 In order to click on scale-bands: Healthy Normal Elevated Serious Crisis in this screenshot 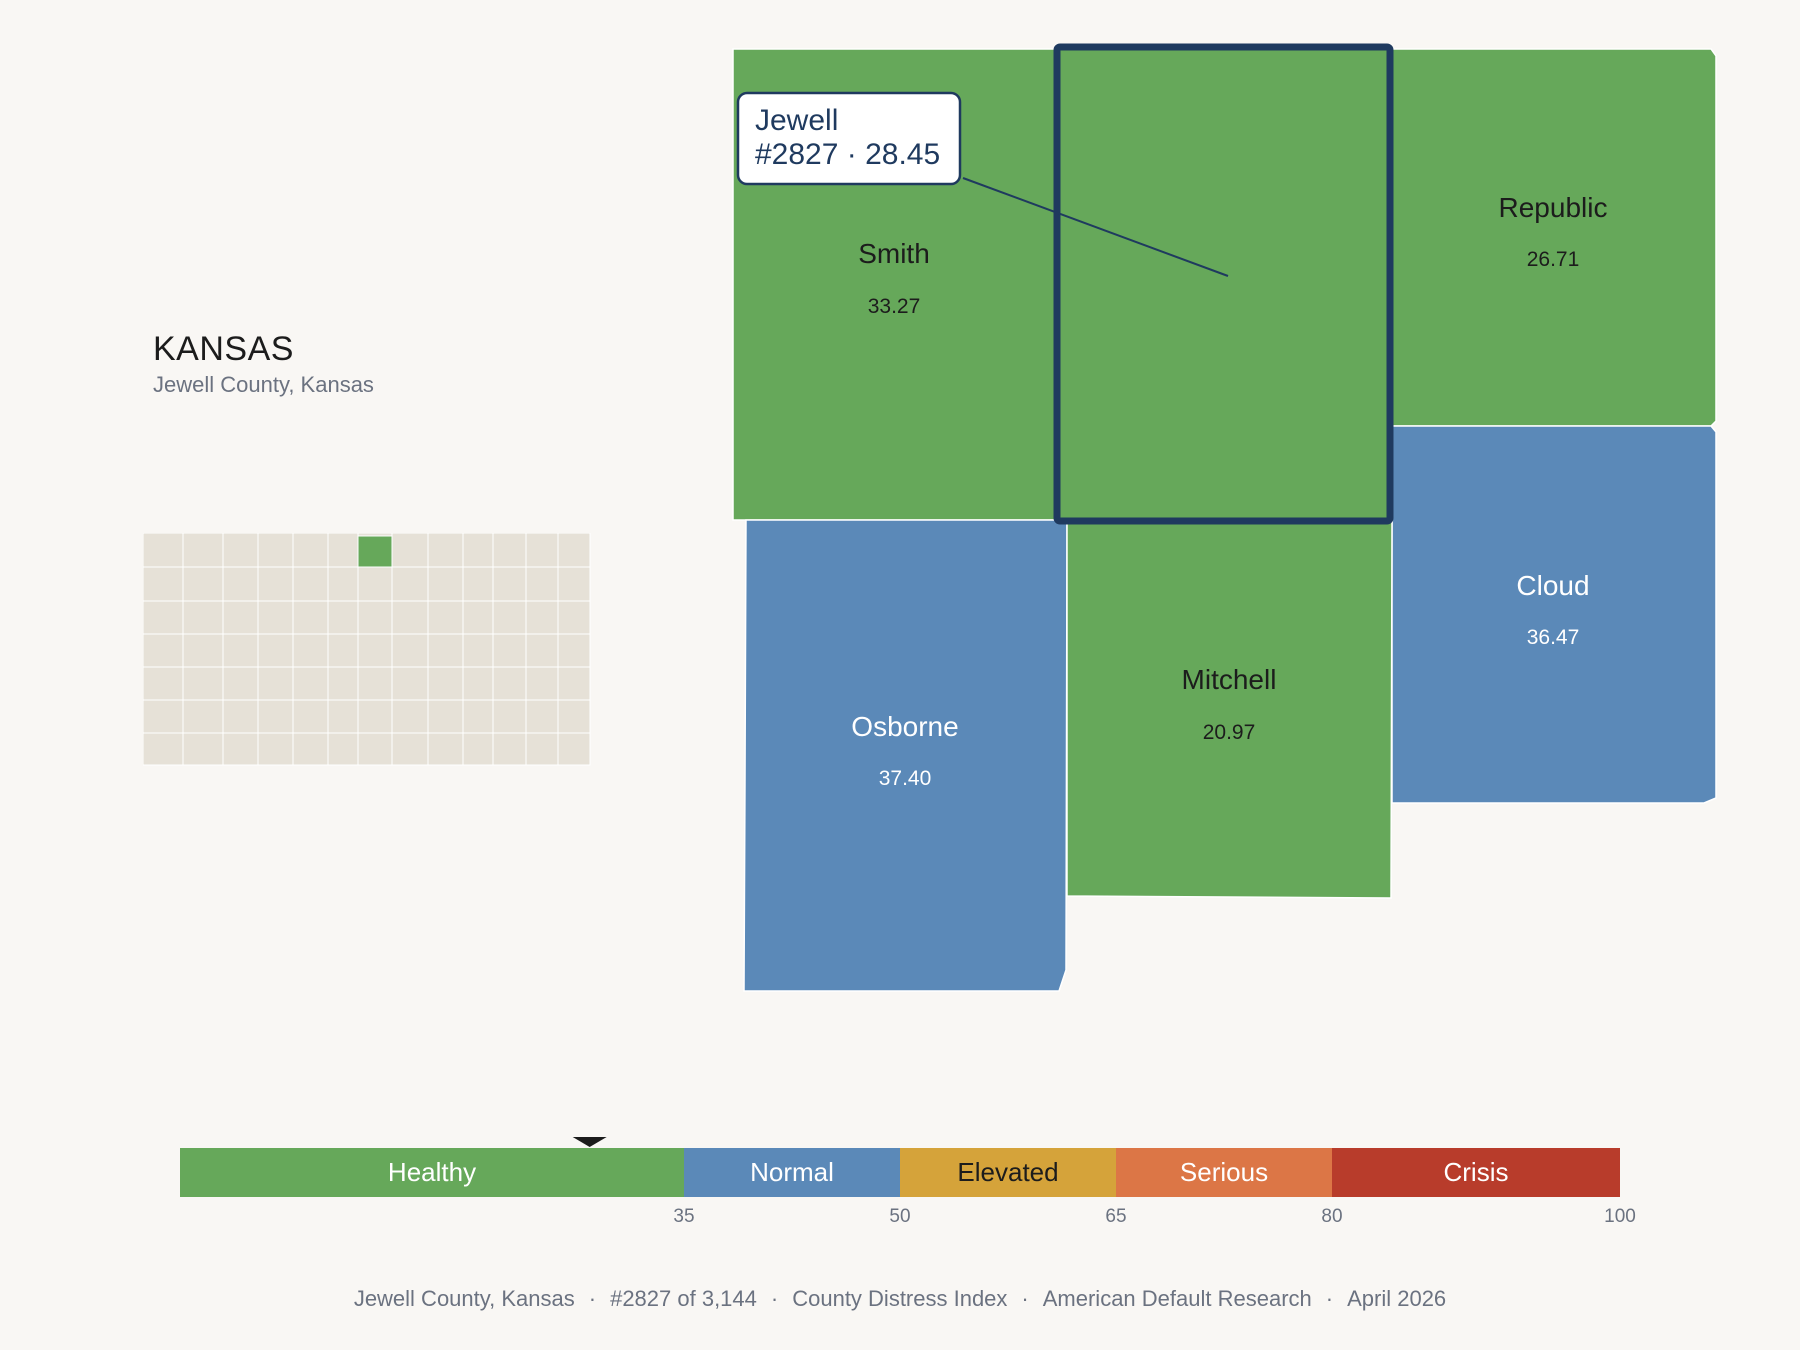, I will do `click(900, 1172)`.